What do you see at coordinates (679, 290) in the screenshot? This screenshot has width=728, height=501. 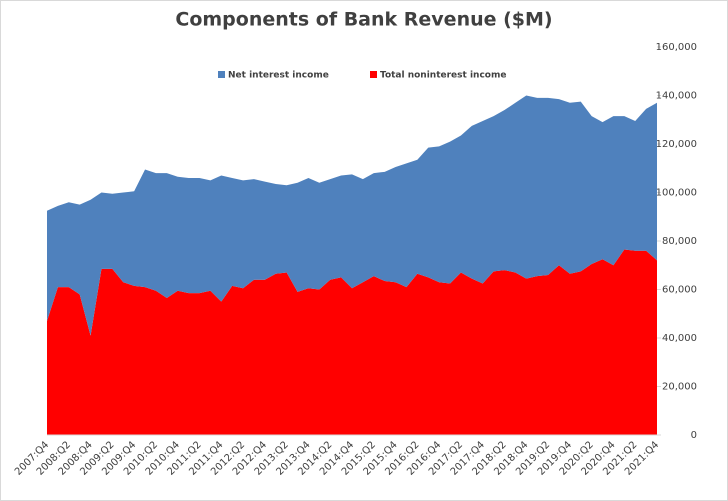 I see `y-tick-label: 60,000` at bounding box center [679, 290].